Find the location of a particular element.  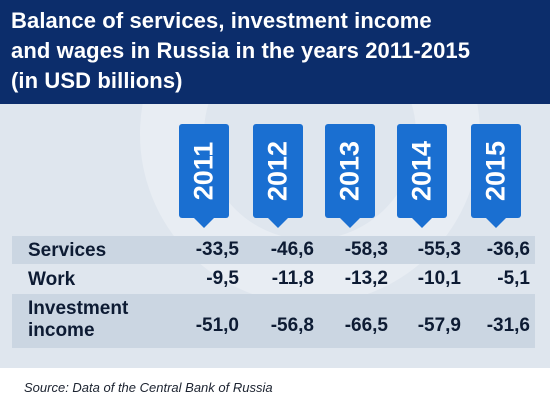

table-cell: -5,1 is located at coordinates (513, 278).